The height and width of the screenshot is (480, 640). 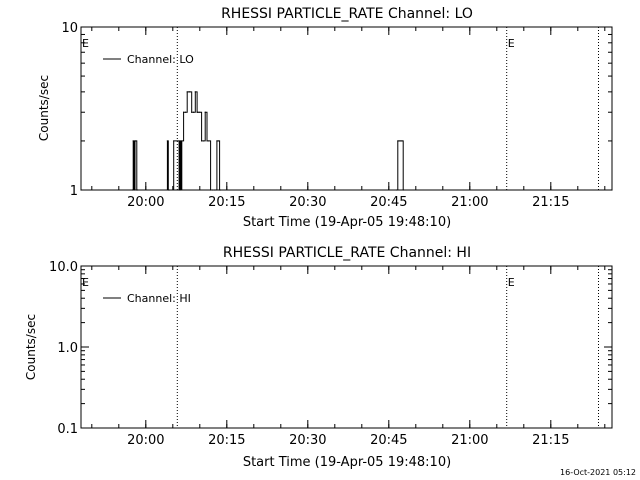 What do you see at coordinates (74, 191) in the screenshot?
I see `y-tick-label: 1` at bounding box center [74, 191].